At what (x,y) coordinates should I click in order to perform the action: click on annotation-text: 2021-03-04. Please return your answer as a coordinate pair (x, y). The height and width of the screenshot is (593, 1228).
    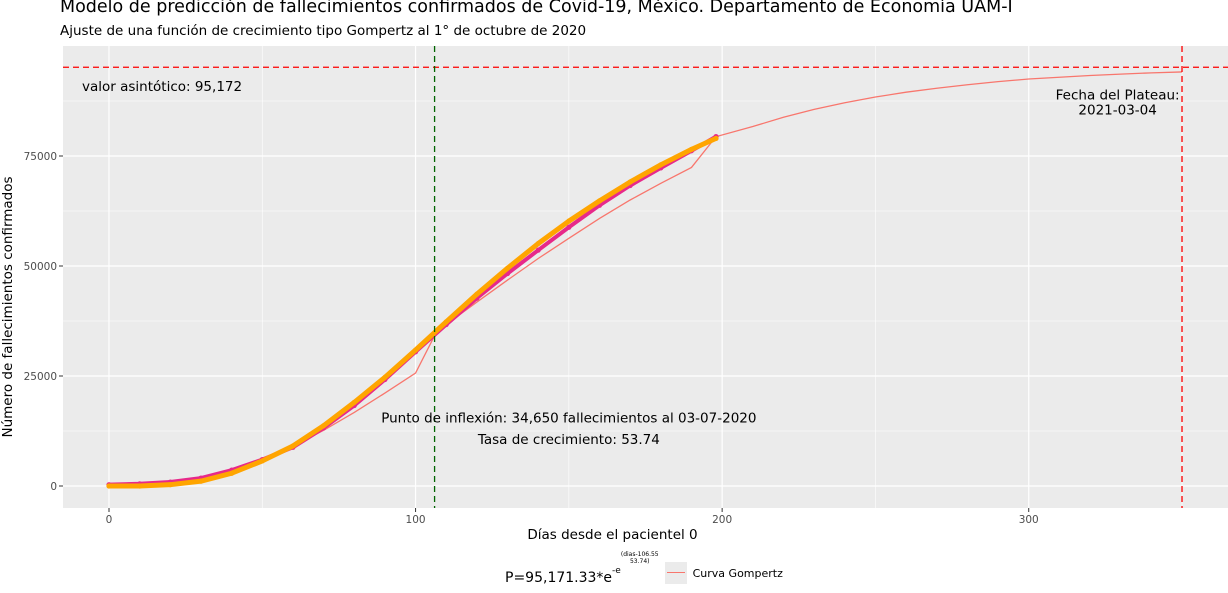
    Looking at the image, I should click on (1117, 111).